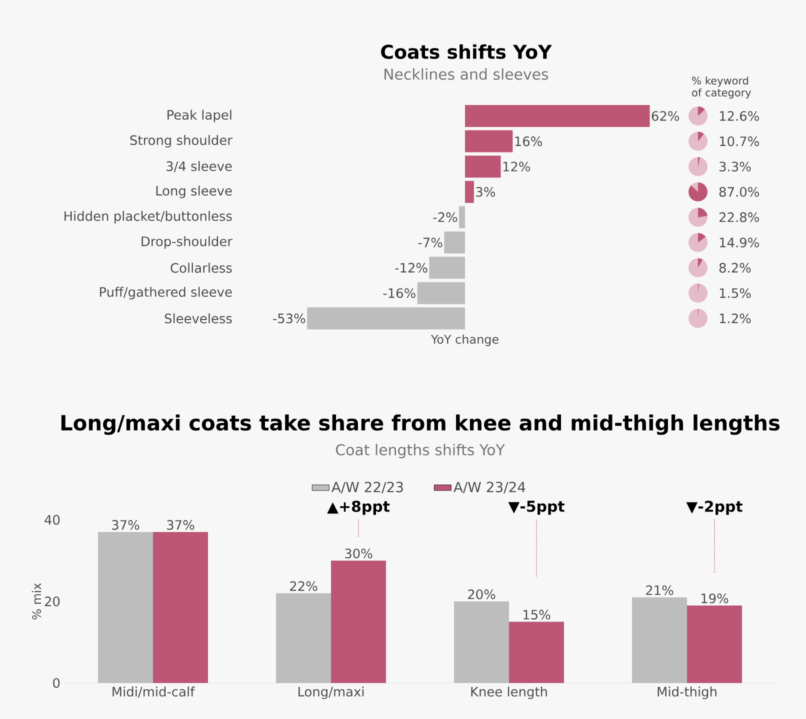 The width and height of the screenshot is (806, 719). What do you see at coordinates (490, 488) in the screenshot?
I see `legend-label: A/W 23/24` at bounding box center [490, 488].